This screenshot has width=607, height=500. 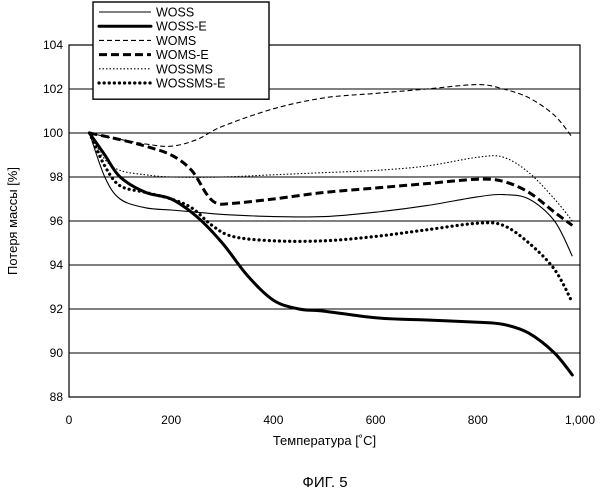 What do you see at coordinates (175, 13) in the screenshot?
I see `legend-label: WOSS` at bounding box center [175, 13].